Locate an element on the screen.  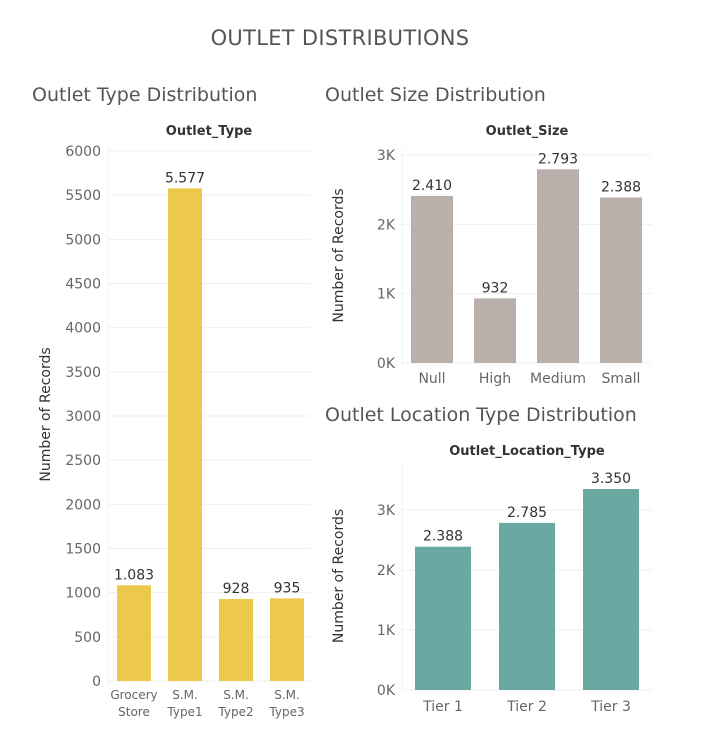
outlet-type-y-axis-title: Number of Records is located at coordinates (46, 414).